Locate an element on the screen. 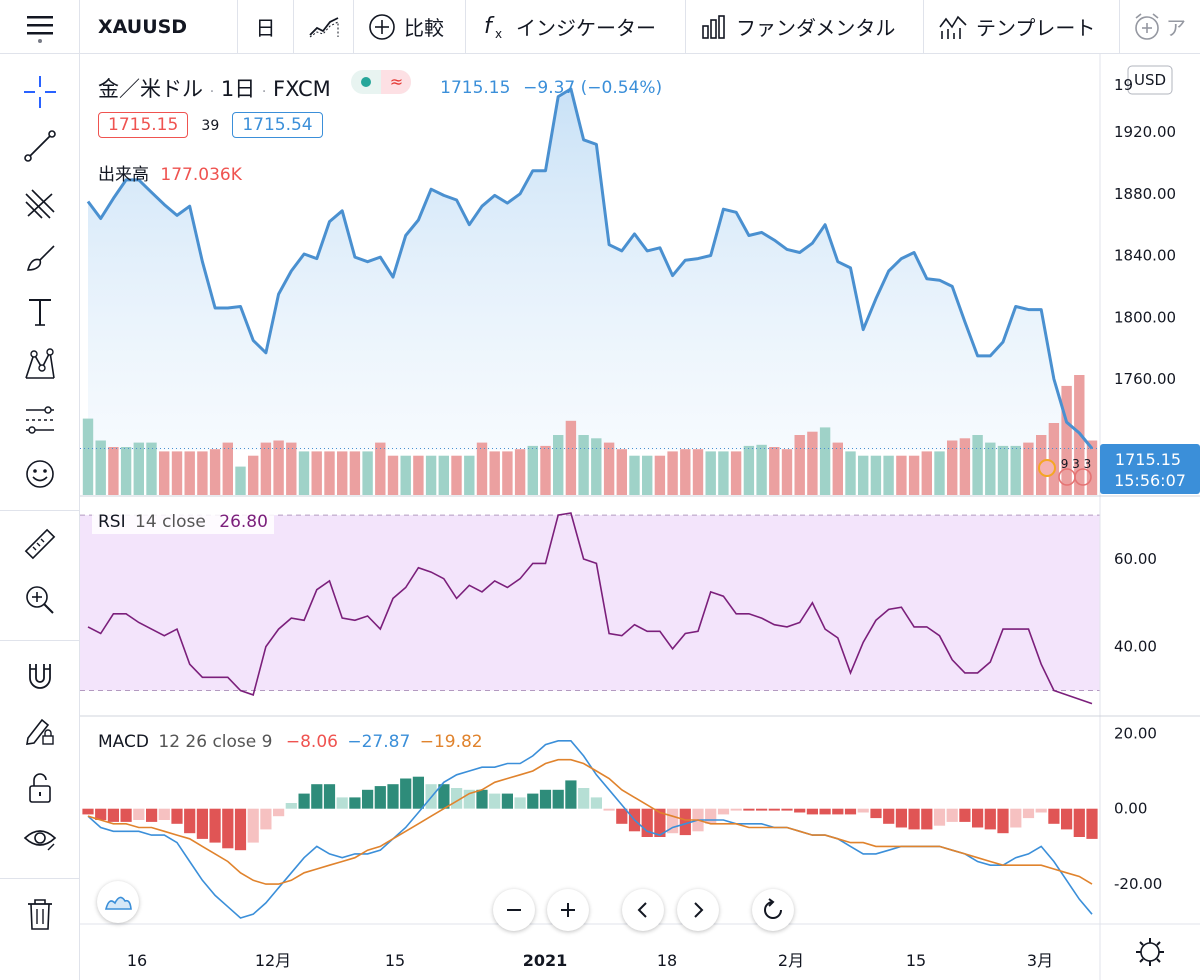 Image resolution: width=1200 pixels, height=980 pixels. crosshair-tool is located at coordinates (40, 92).